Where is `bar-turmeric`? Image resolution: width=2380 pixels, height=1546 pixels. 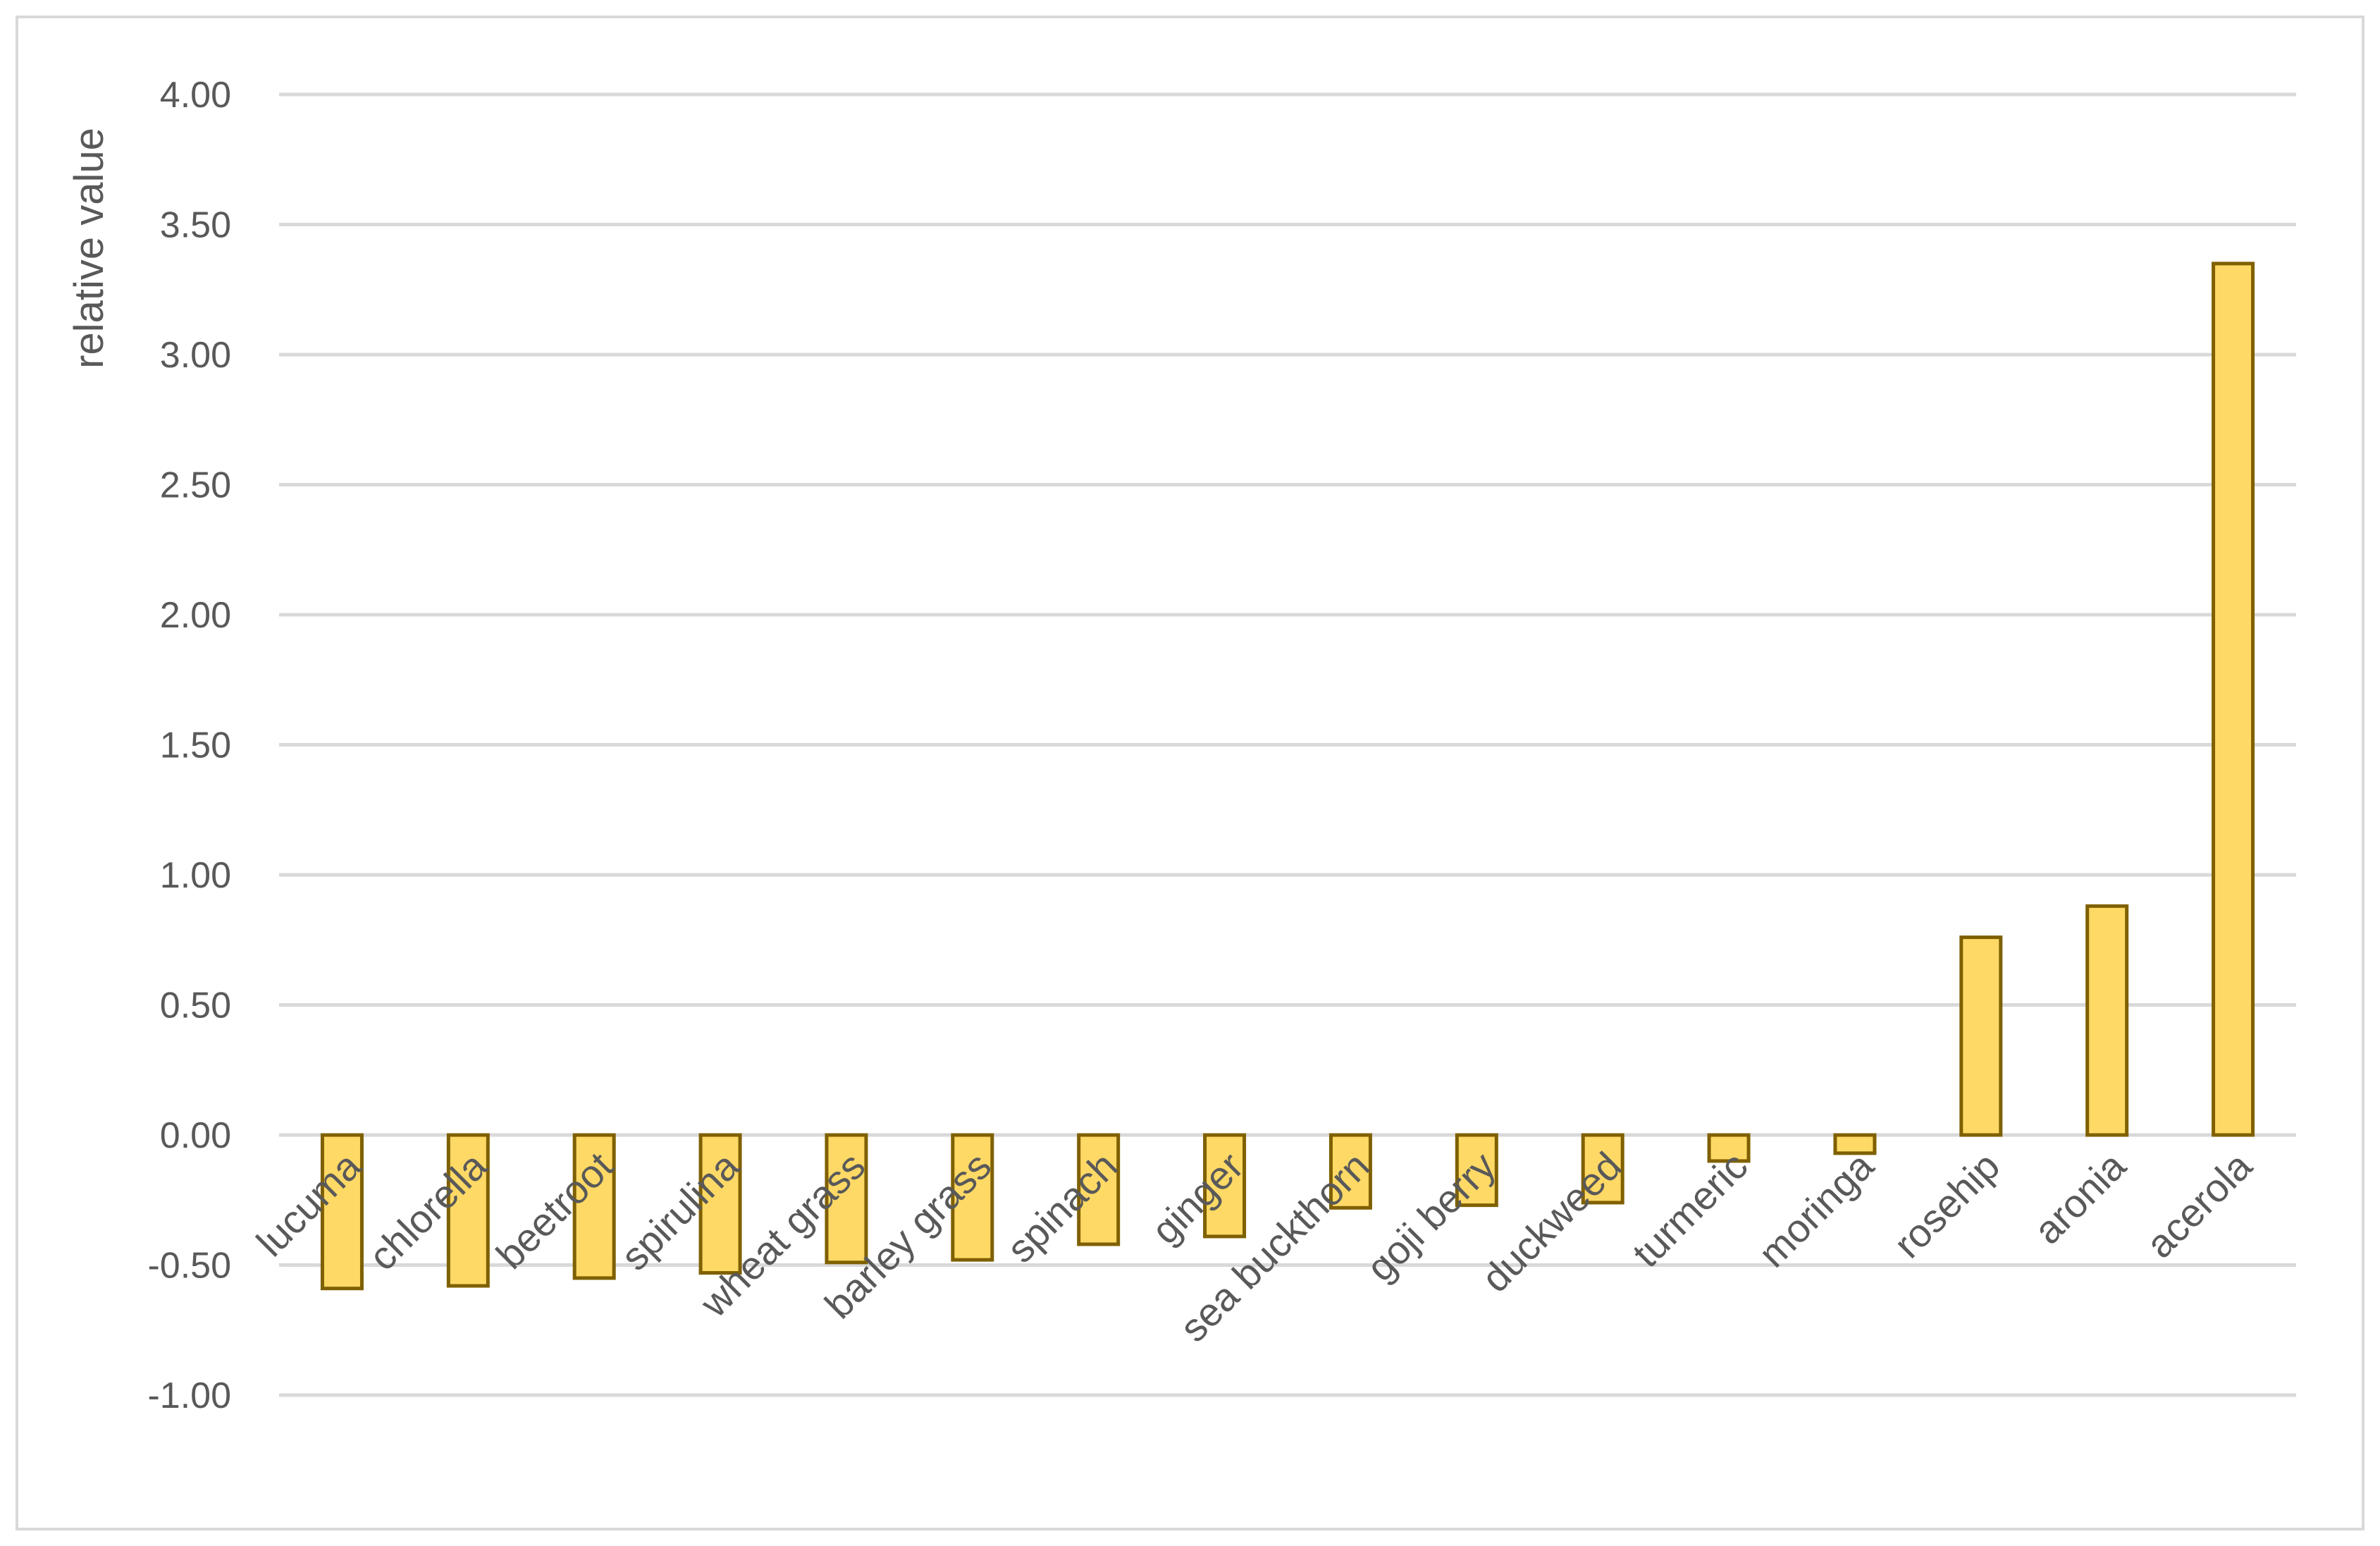
bar-turmeric is located at coordinates (1729, 1148).